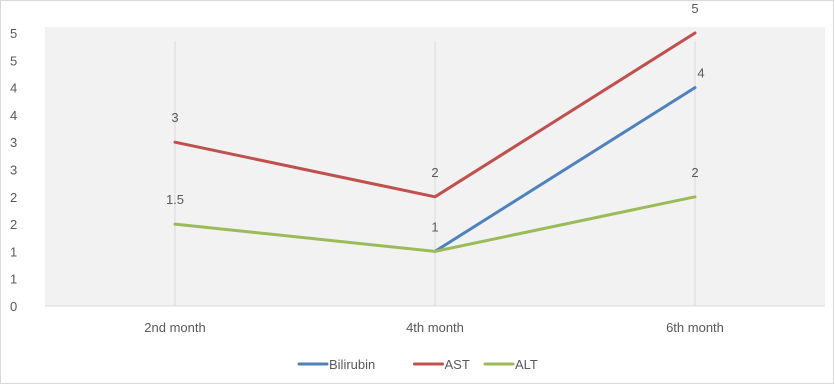 The height and width of the screenshot is (385, 835). I want to click on data-label: 5, so click(694, 8).